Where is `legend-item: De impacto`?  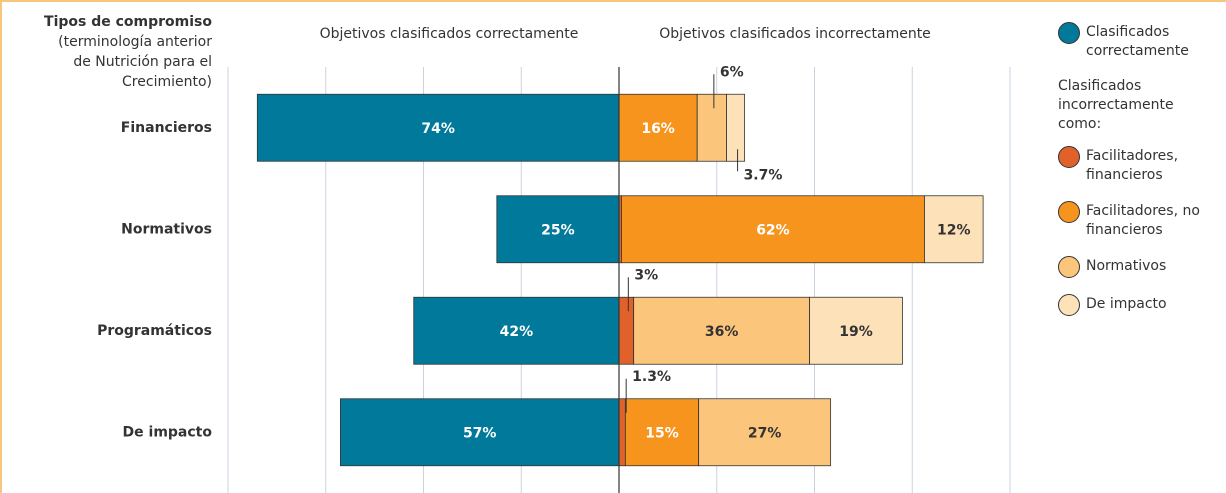 legend-item: De impacto is located at coordinates (1138, 305).